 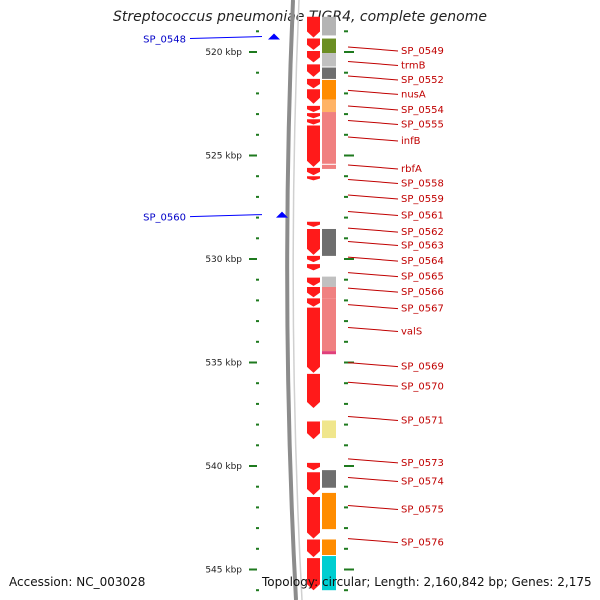 I want to click on scale-label: 520 kbp, so click(x=223, y=53).